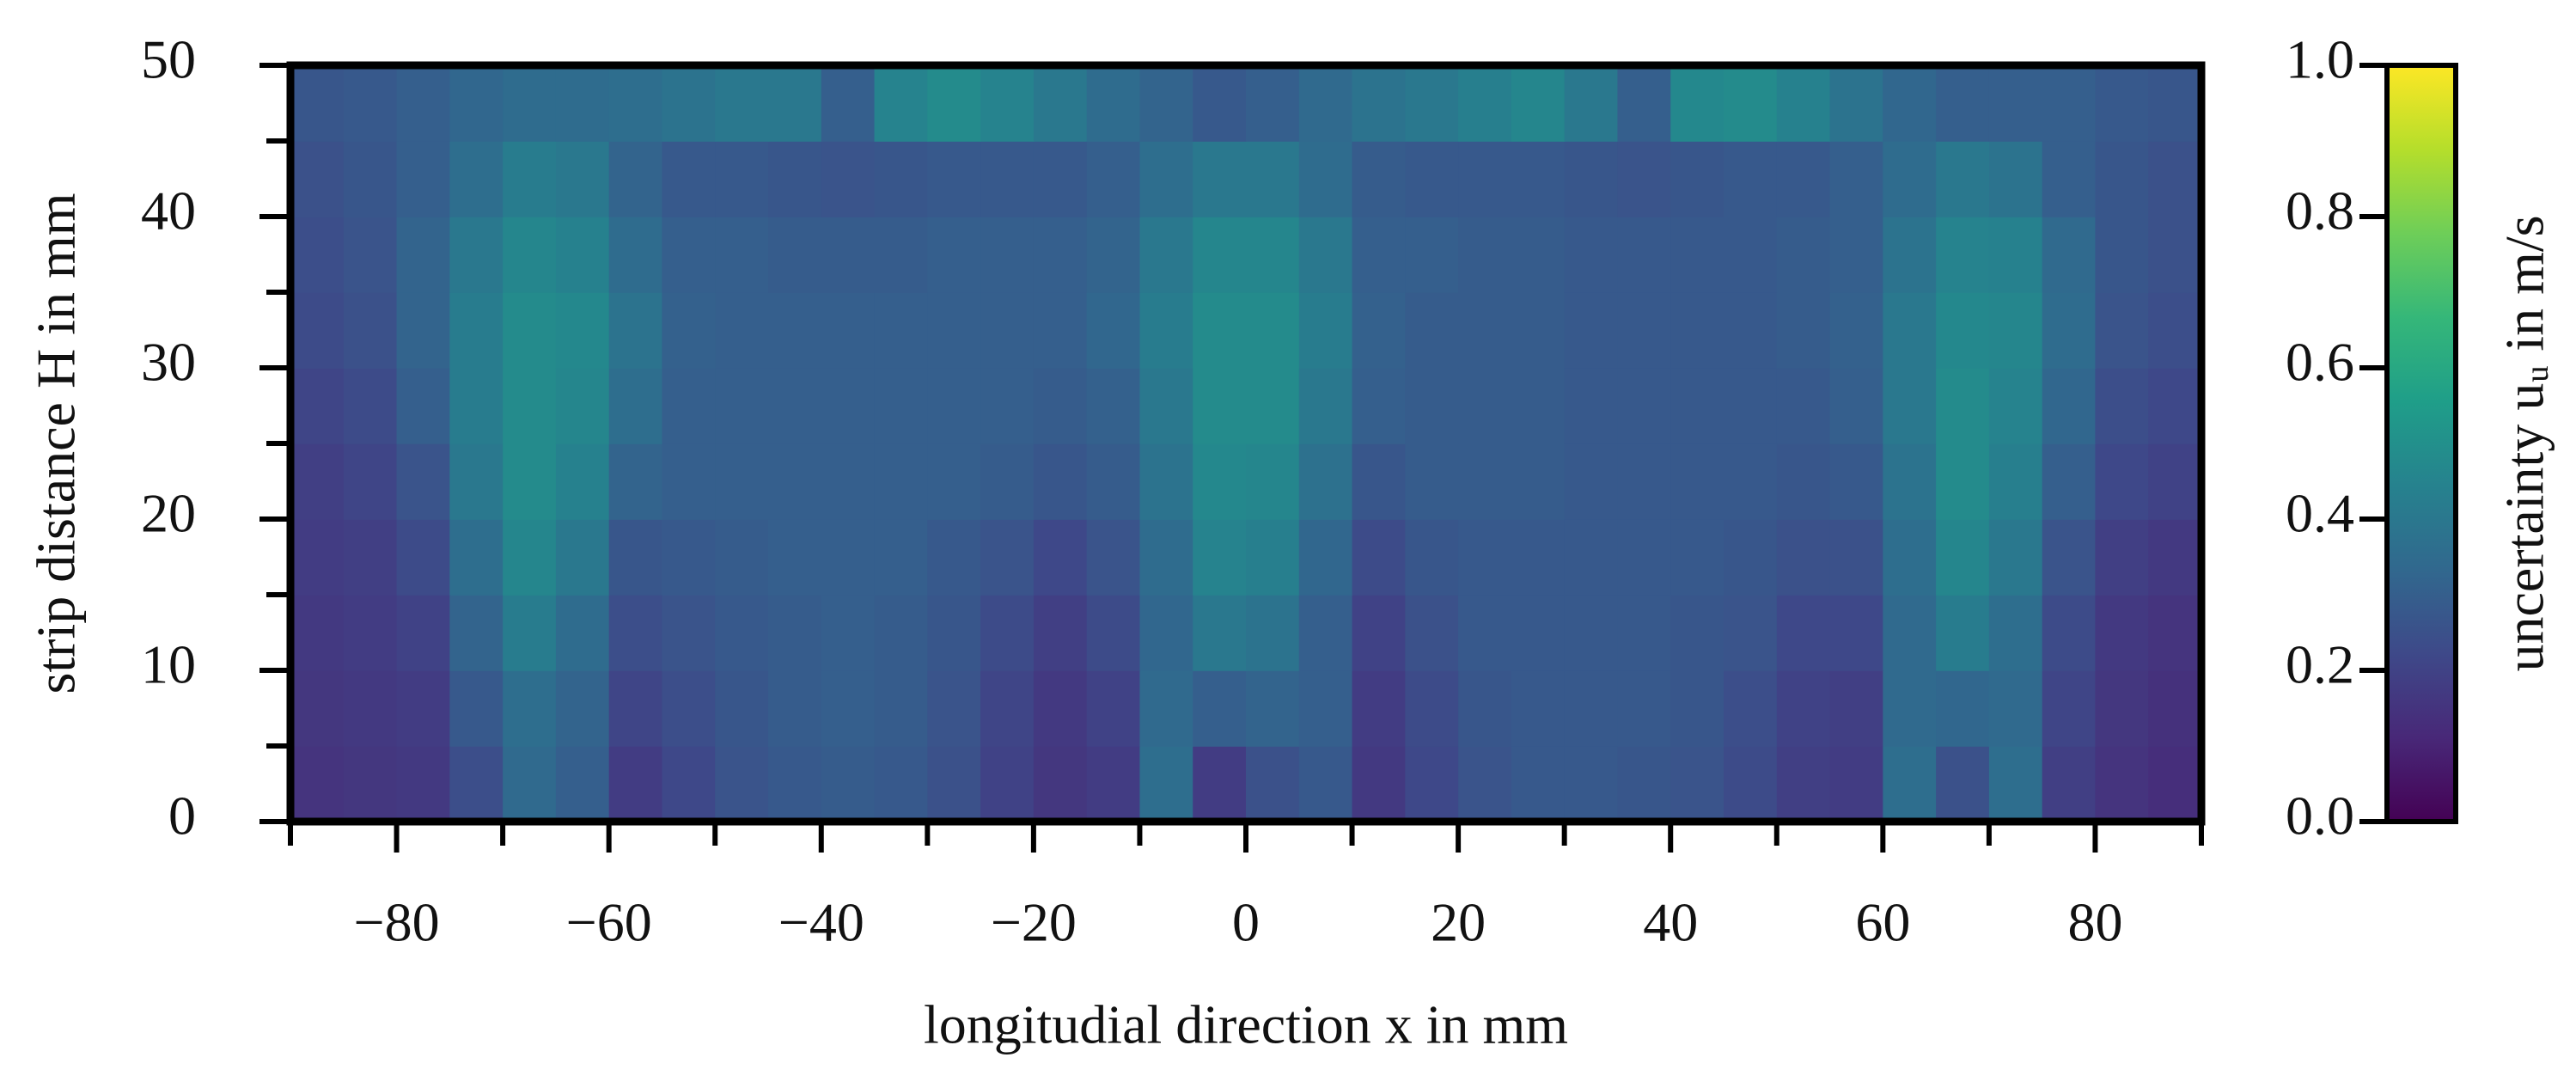 The height and width of the screenshot is (1088, 2576). Describe the element at coordinates (168, 664) in the screenshot. I see `y-tick-label: 10` at that location.